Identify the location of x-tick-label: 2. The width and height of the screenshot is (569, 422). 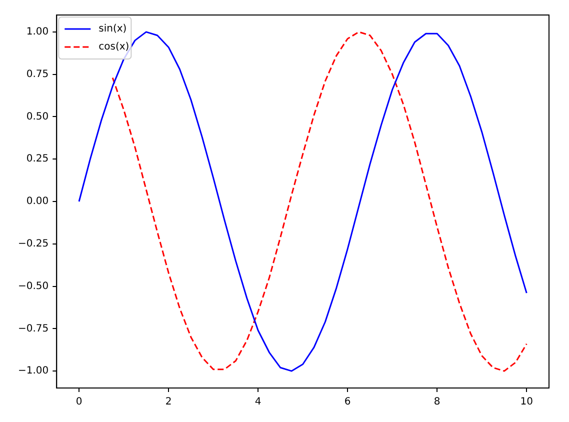
(168, 402).